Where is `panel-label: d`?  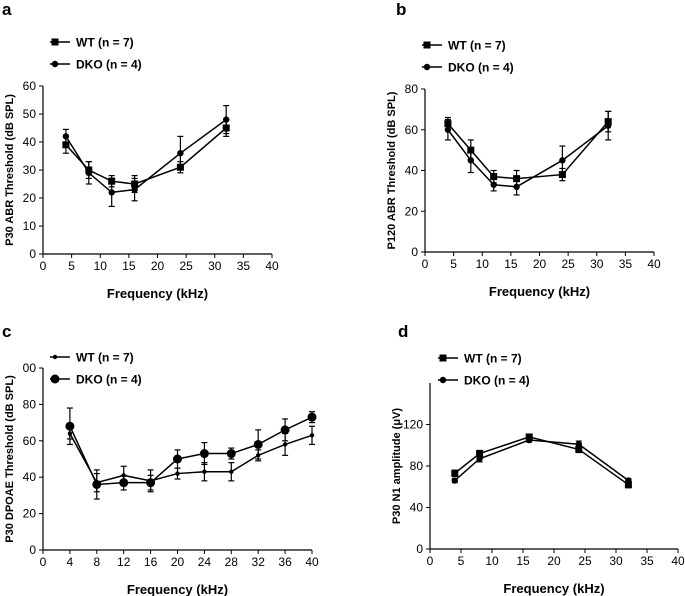 panel-label: d is located at coordinates (403, 331).